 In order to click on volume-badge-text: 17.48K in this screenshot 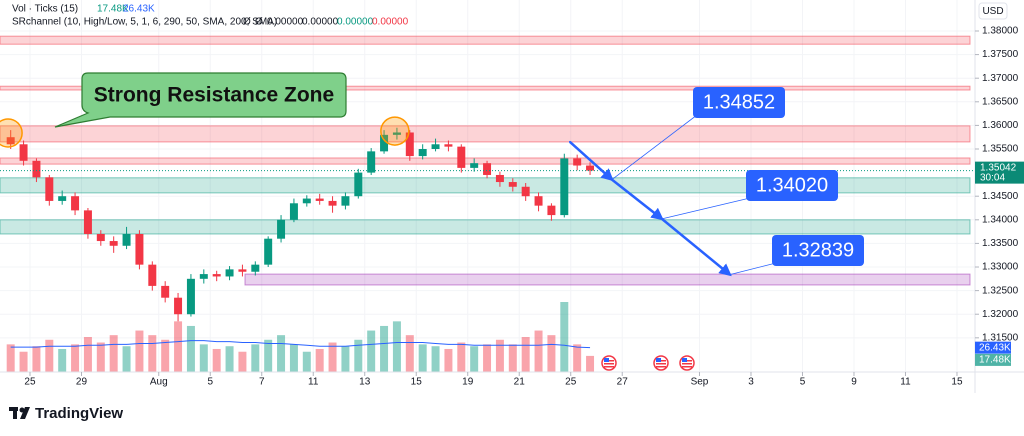, I will do `click(995, 360)`.